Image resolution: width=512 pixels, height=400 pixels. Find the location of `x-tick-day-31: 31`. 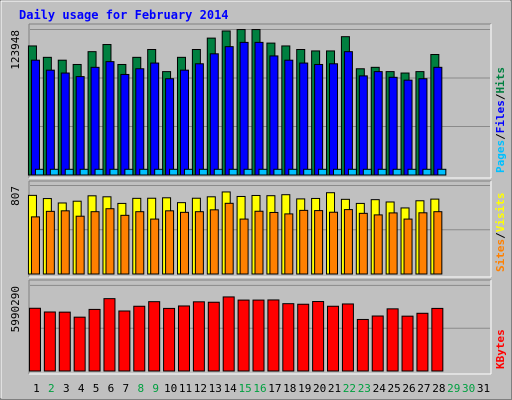

x-tick-day-31: 31 is located at coordinates (483, 388).